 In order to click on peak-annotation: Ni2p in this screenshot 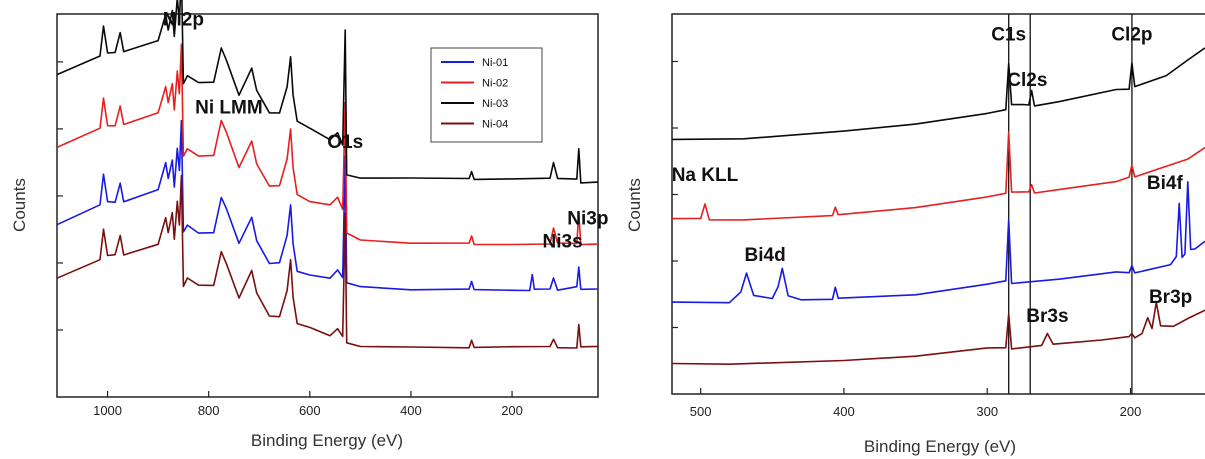, I will do `click(183, 19)`.